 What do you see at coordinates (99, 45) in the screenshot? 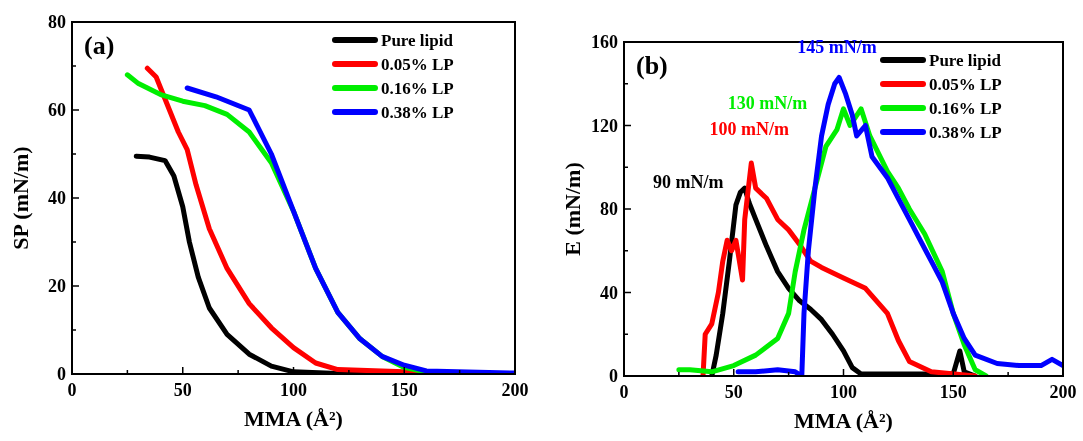
I see `annotation: (a)` at bounding box center [99, 45].